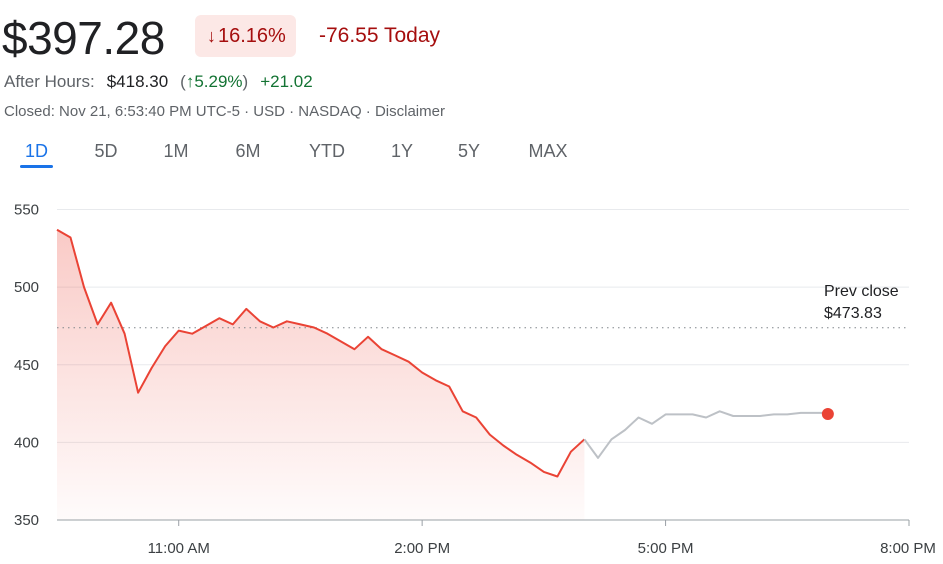 Image resolution: width=943 pixels, height=564 pixels. Describe the element at coordinates (245, 81) in the screenshot. I see `paren-close: )` at that location.